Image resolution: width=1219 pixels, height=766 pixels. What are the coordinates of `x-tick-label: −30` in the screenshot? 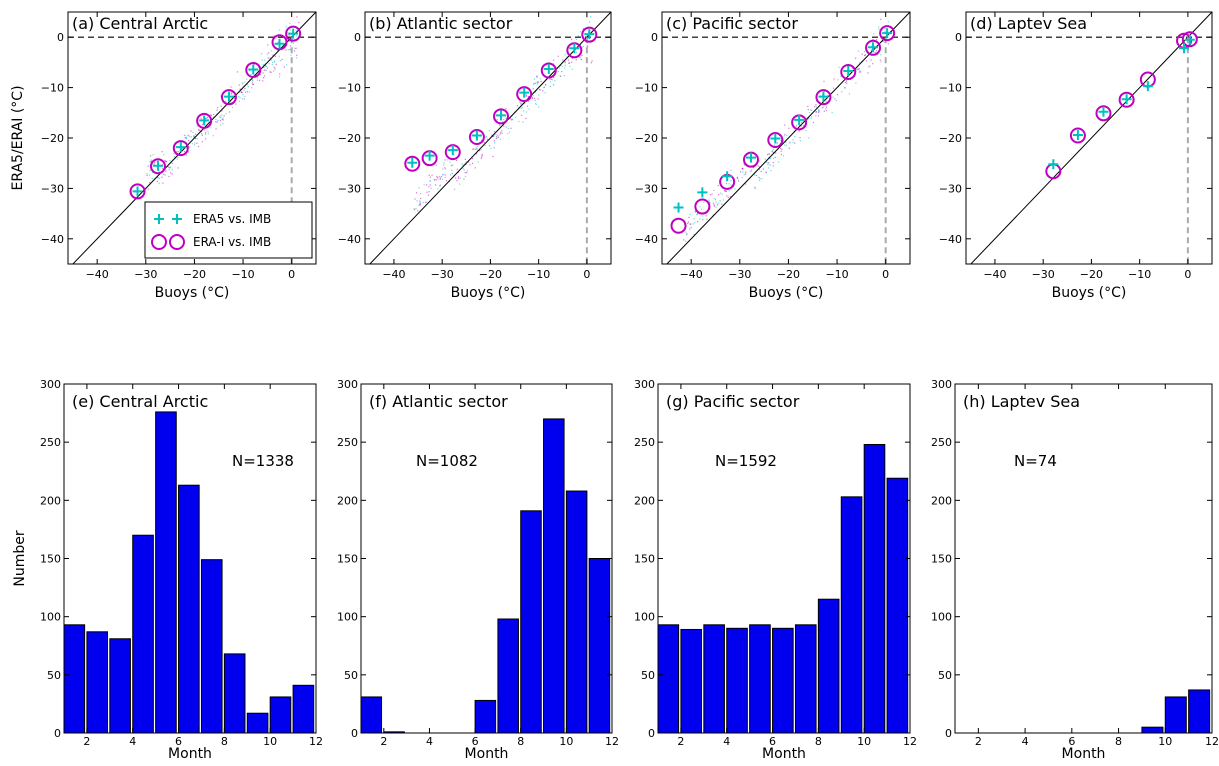 It's located at (739, 274).